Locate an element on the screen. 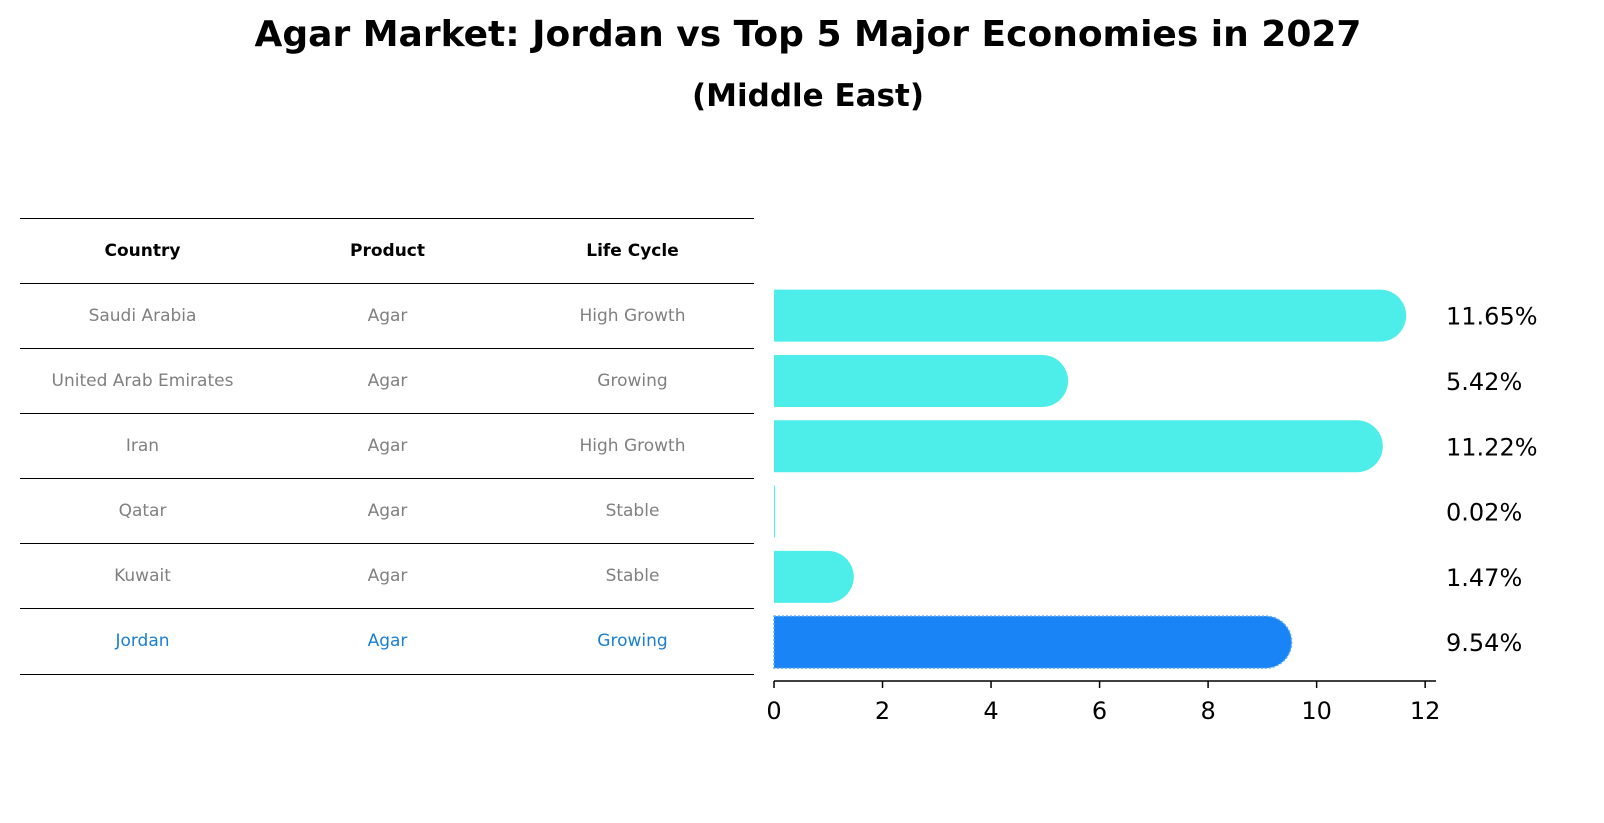 The width and height of the screenshot is (1604, 823). country-cell: Kuwait is located at coordinates (142, 576).